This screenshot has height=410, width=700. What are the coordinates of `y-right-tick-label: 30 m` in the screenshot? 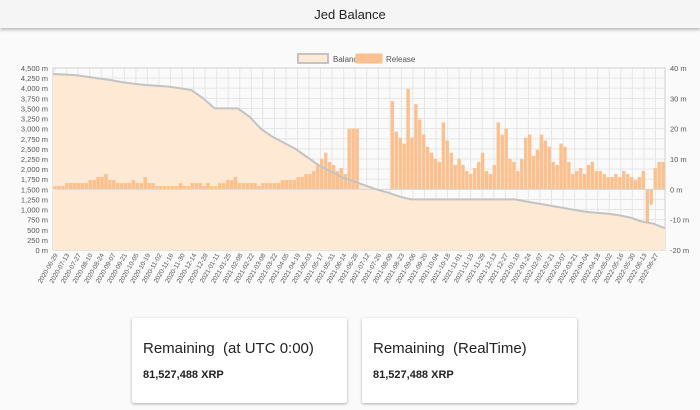 It's located at (678, 98).